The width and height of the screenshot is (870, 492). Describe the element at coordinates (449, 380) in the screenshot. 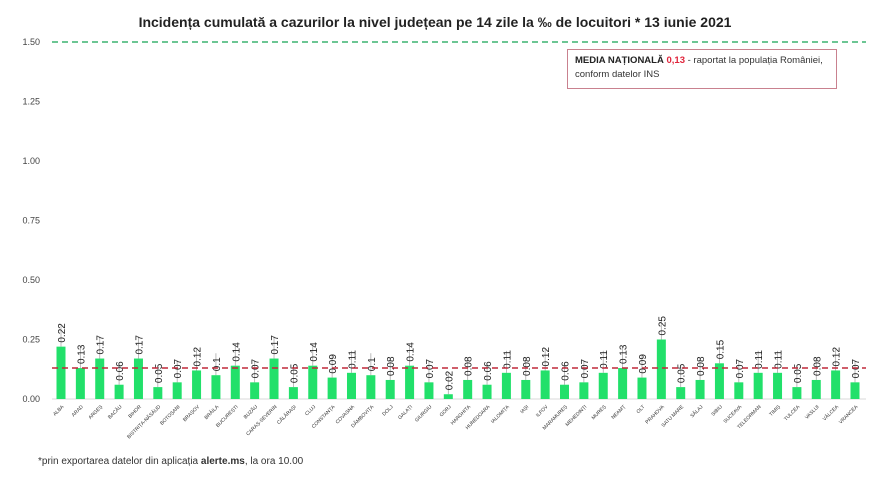

I see `data-label: 0.02` at that location.